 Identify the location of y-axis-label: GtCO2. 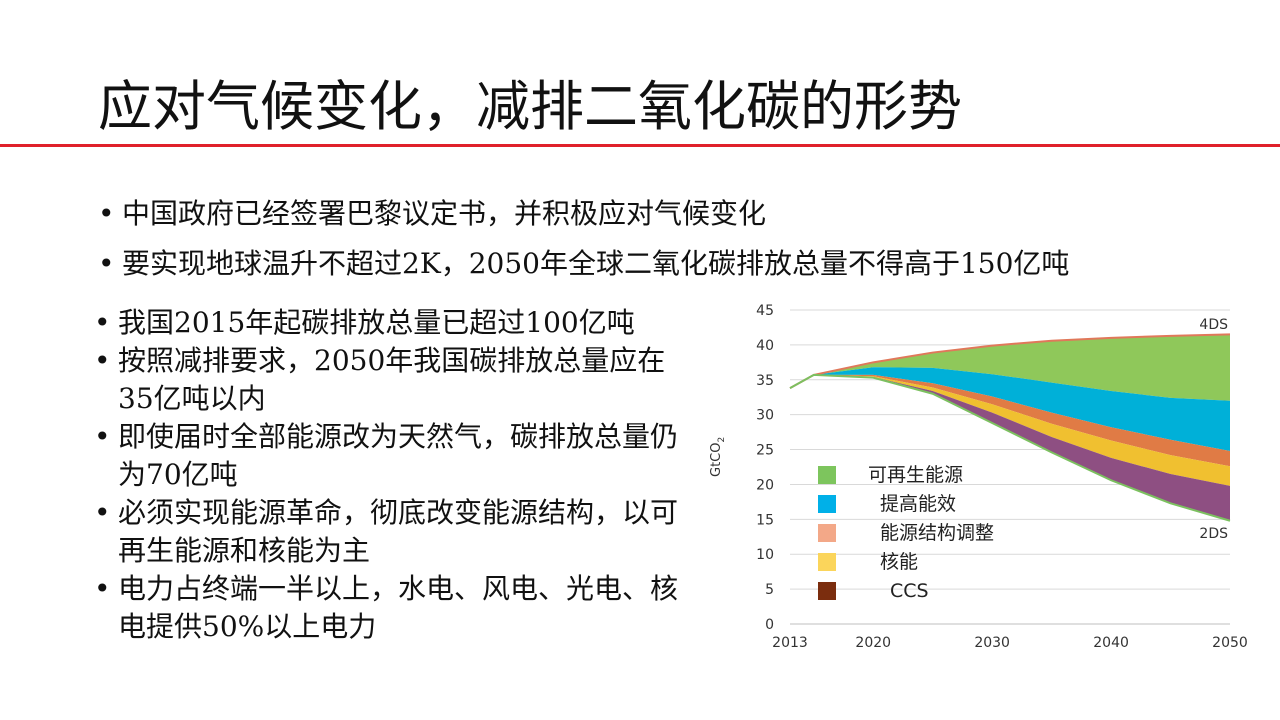
(718, 457).